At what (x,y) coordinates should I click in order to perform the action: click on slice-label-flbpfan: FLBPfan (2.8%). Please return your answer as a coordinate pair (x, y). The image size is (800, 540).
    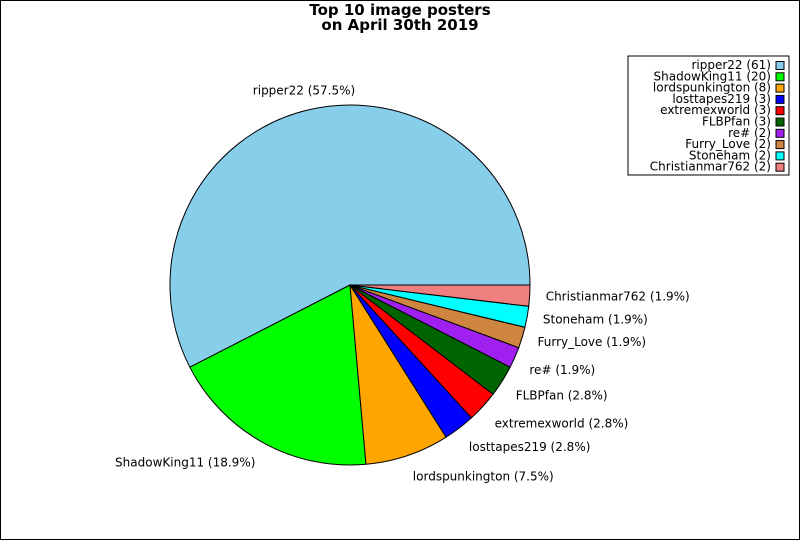
    Looking at the image, I should click on (562, 396).